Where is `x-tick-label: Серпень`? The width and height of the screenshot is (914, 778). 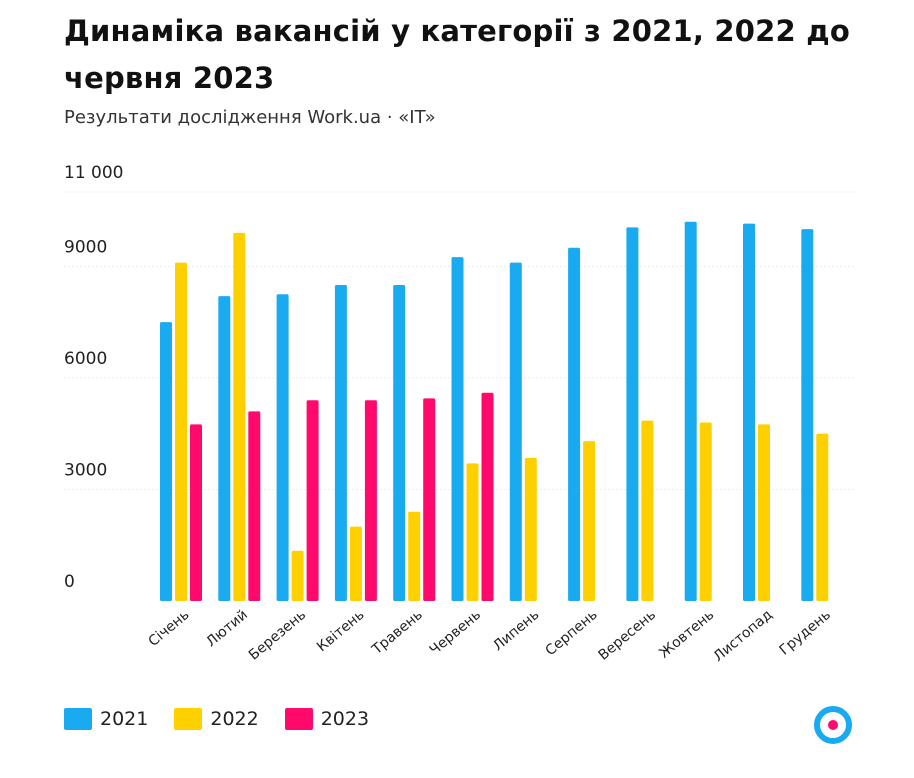
x-tick-label: Серпень is located at coordinates (572, 633).